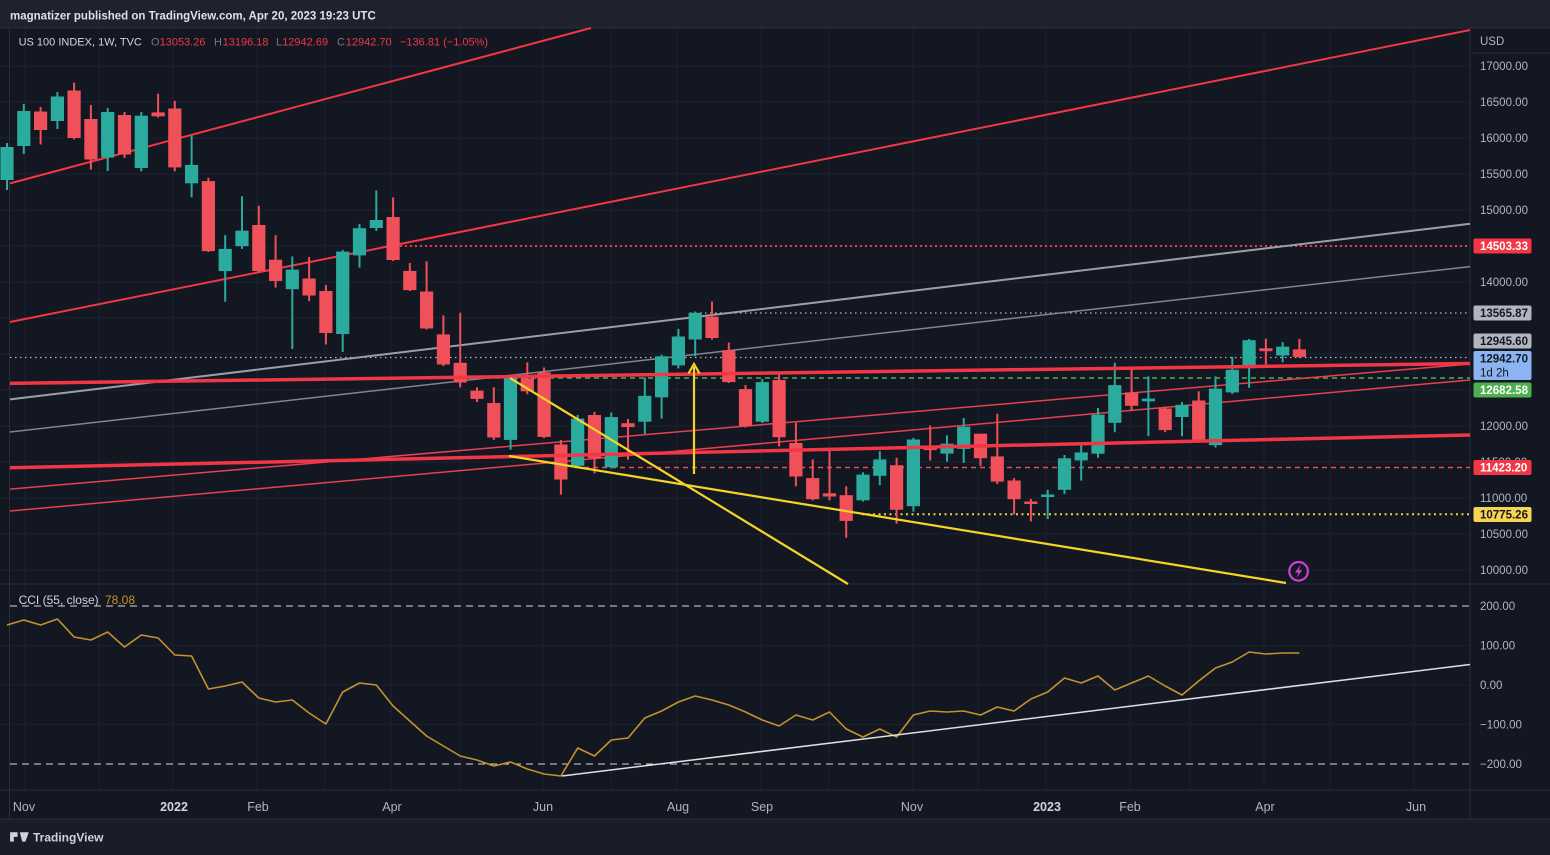 The image size is (1550, 855). Describe the element at coordinates (174, 807) in the screenshot. I see `svg-text: 2022` at that location.